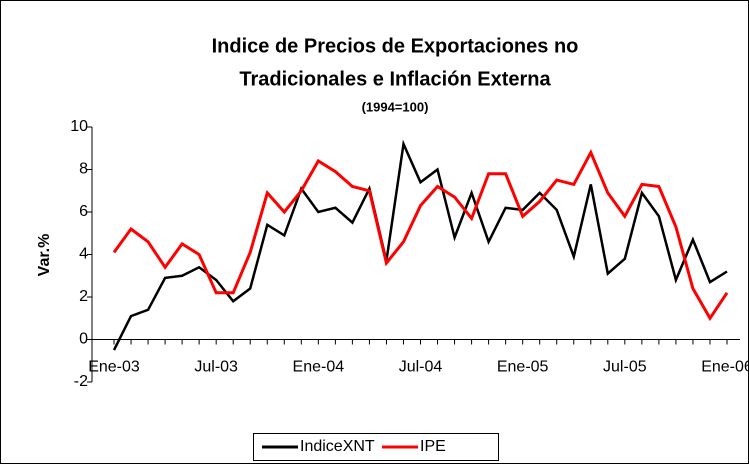 The height and width of the screenshot is (464, 749). I want to click on x-tick-label: Ene-06, so click(725, 367).